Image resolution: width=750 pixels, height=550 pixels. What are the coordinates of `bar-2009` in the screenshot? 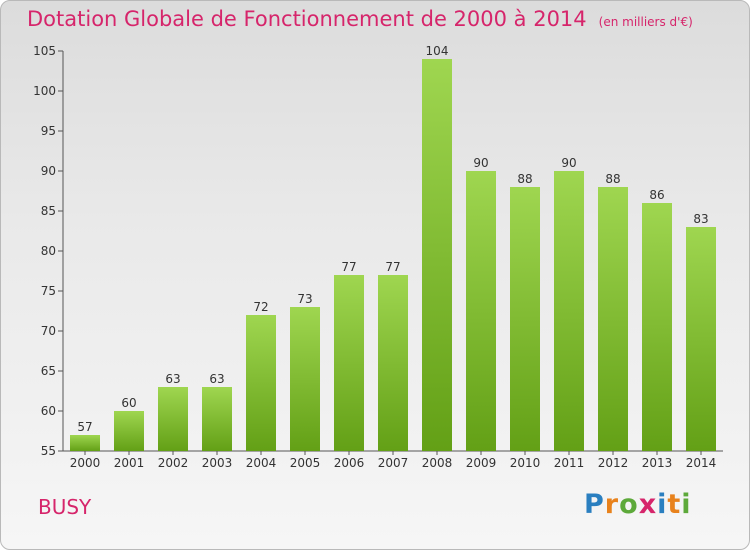 It's located at (481, 311).